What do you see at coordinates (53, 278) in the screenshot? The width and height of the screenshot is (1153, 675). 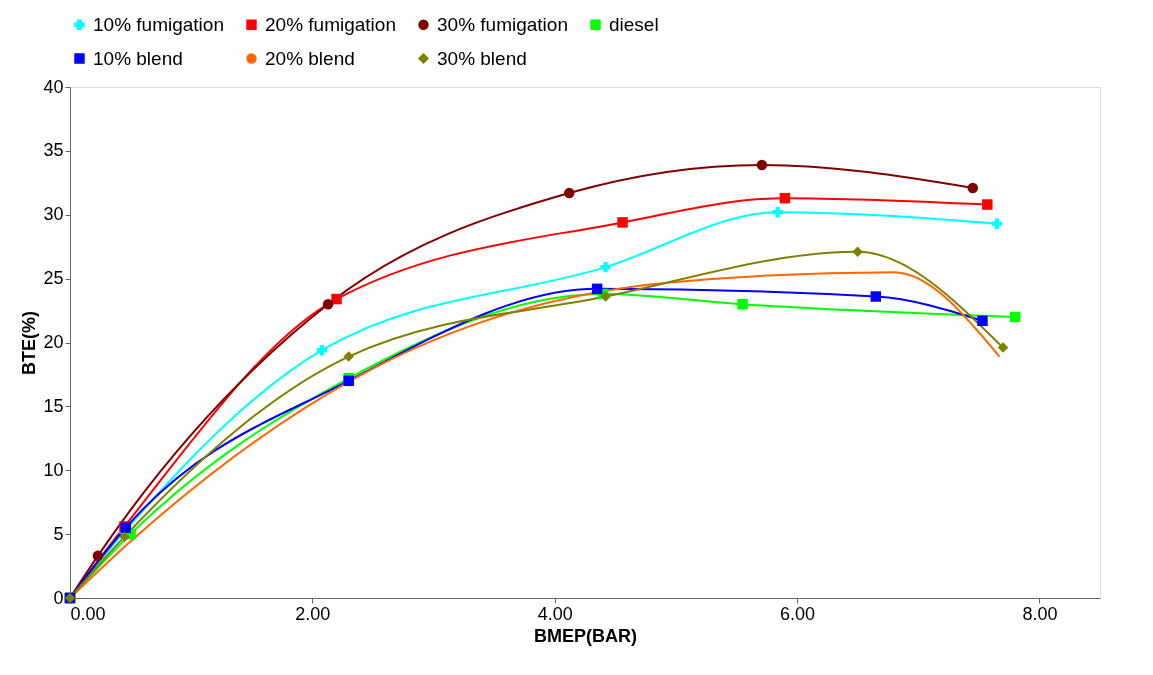 I see `y-tick-label: 25` at bounding box center [53, 278].